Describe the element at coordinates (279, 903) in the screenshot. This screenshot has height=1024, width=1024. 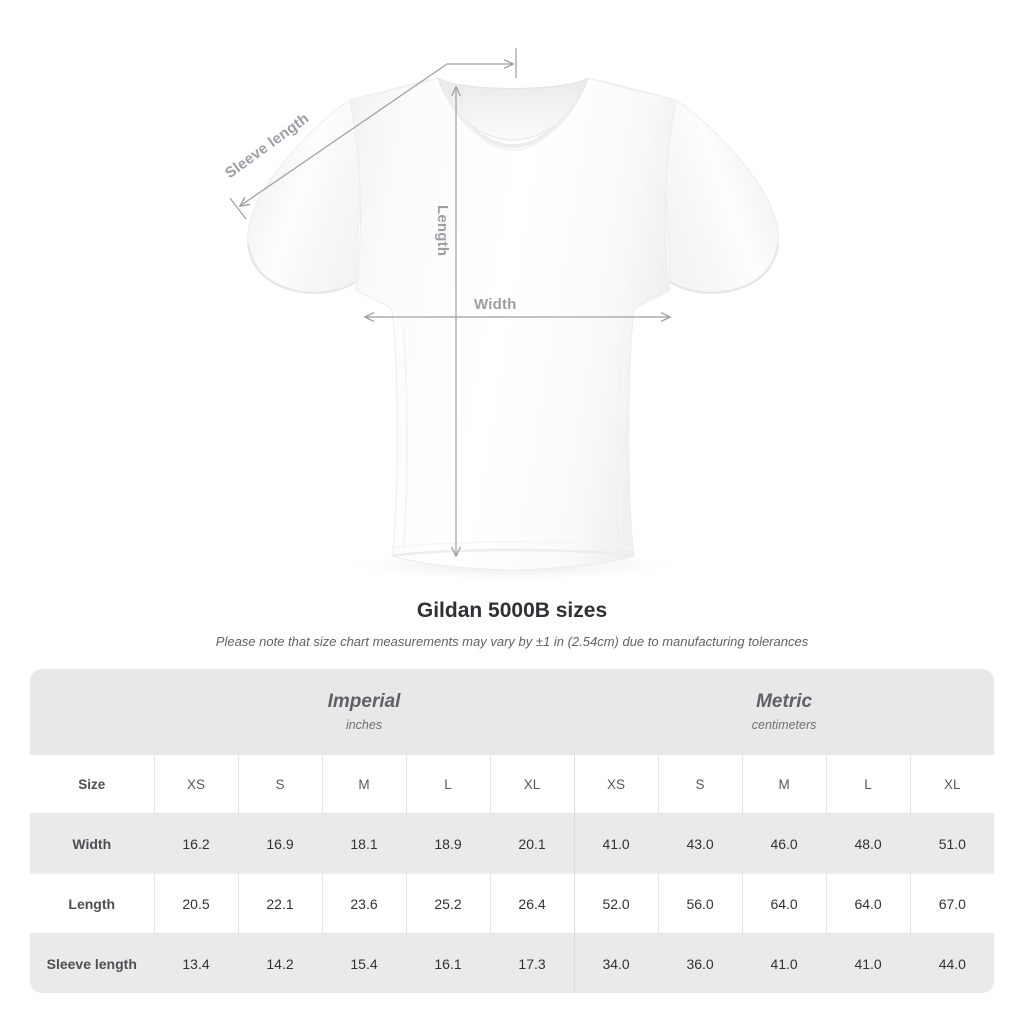
I see `cell-length-imperial-s: 22.1` at that location.